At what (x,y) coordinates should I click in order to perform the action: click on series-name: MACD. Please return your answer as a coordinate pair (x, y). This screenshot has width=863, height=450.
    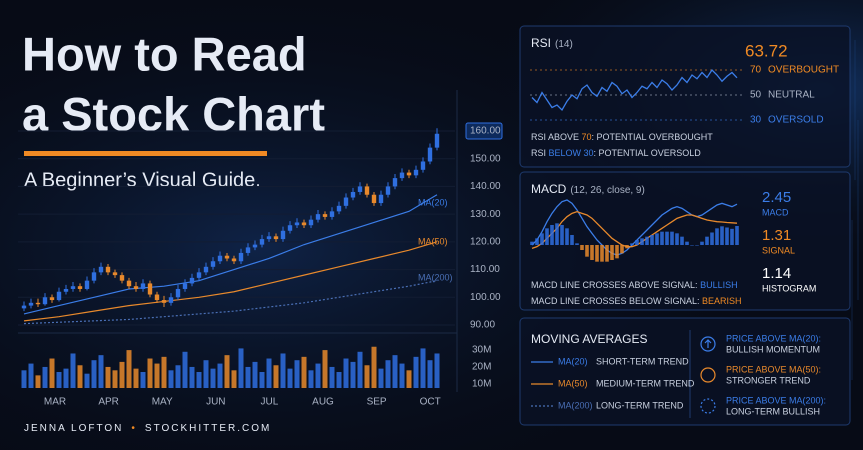
    Looking at the image, I should click on (775, 212).